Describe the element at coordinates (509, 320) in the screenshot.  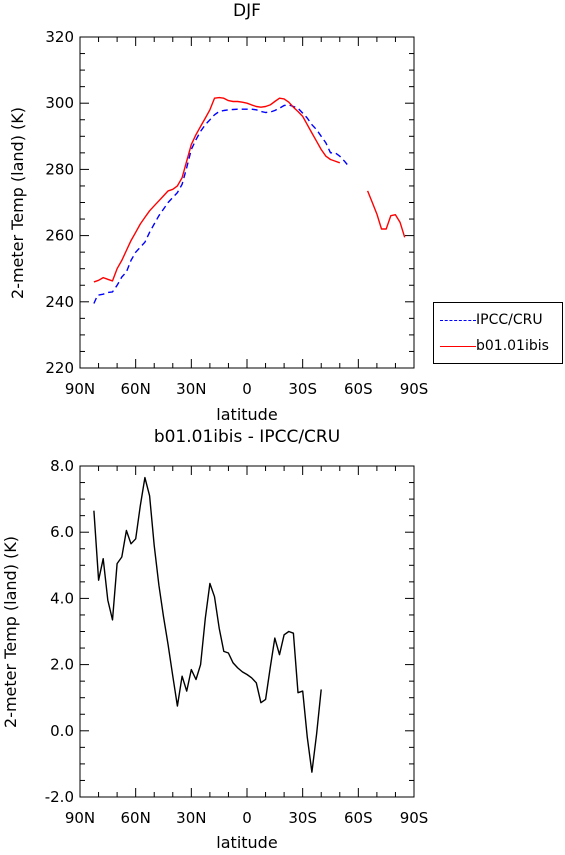
I see `legend-label-ipcc-cru: IPCC/CRU` at that location.